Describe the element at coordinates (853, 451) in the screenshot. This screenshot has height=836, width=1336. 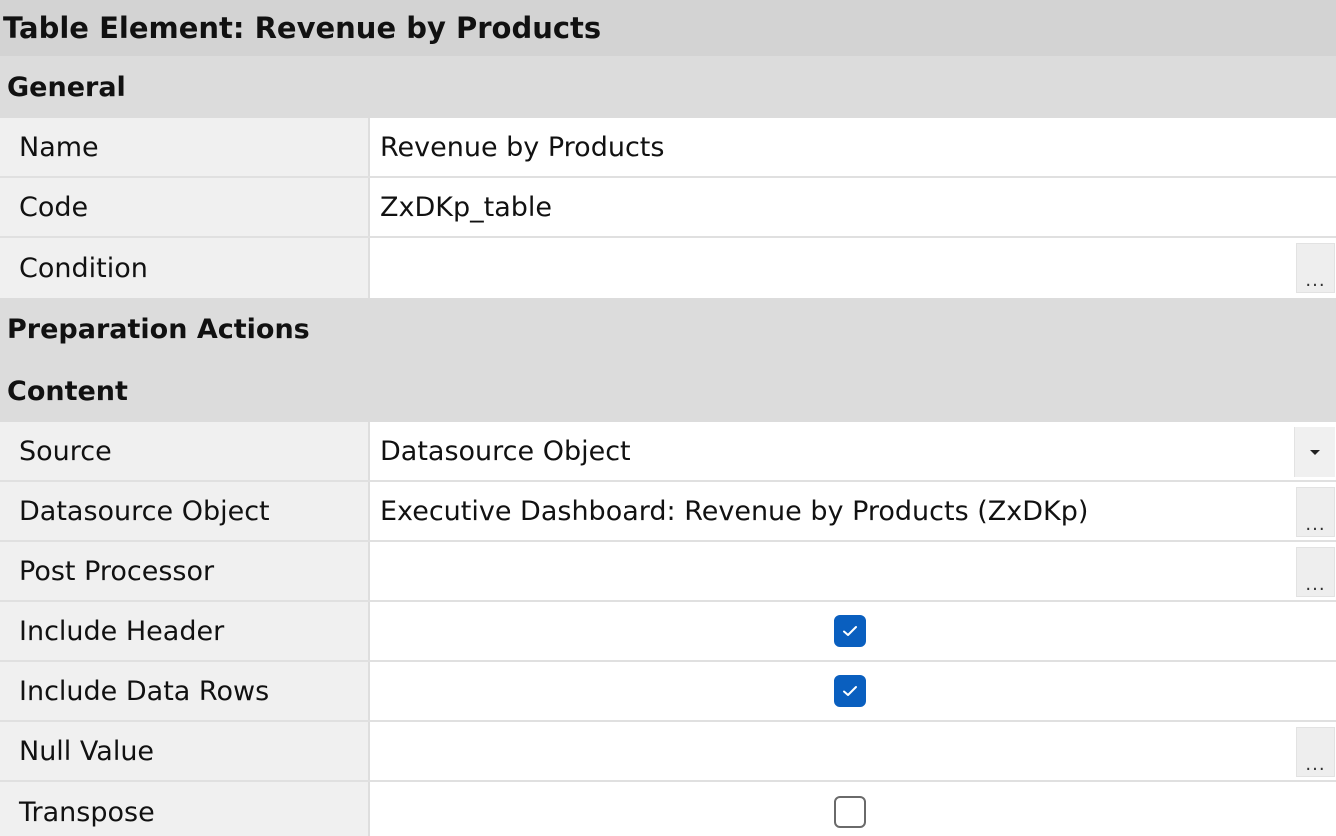
I see `source-select: Datasource Object` at that location.